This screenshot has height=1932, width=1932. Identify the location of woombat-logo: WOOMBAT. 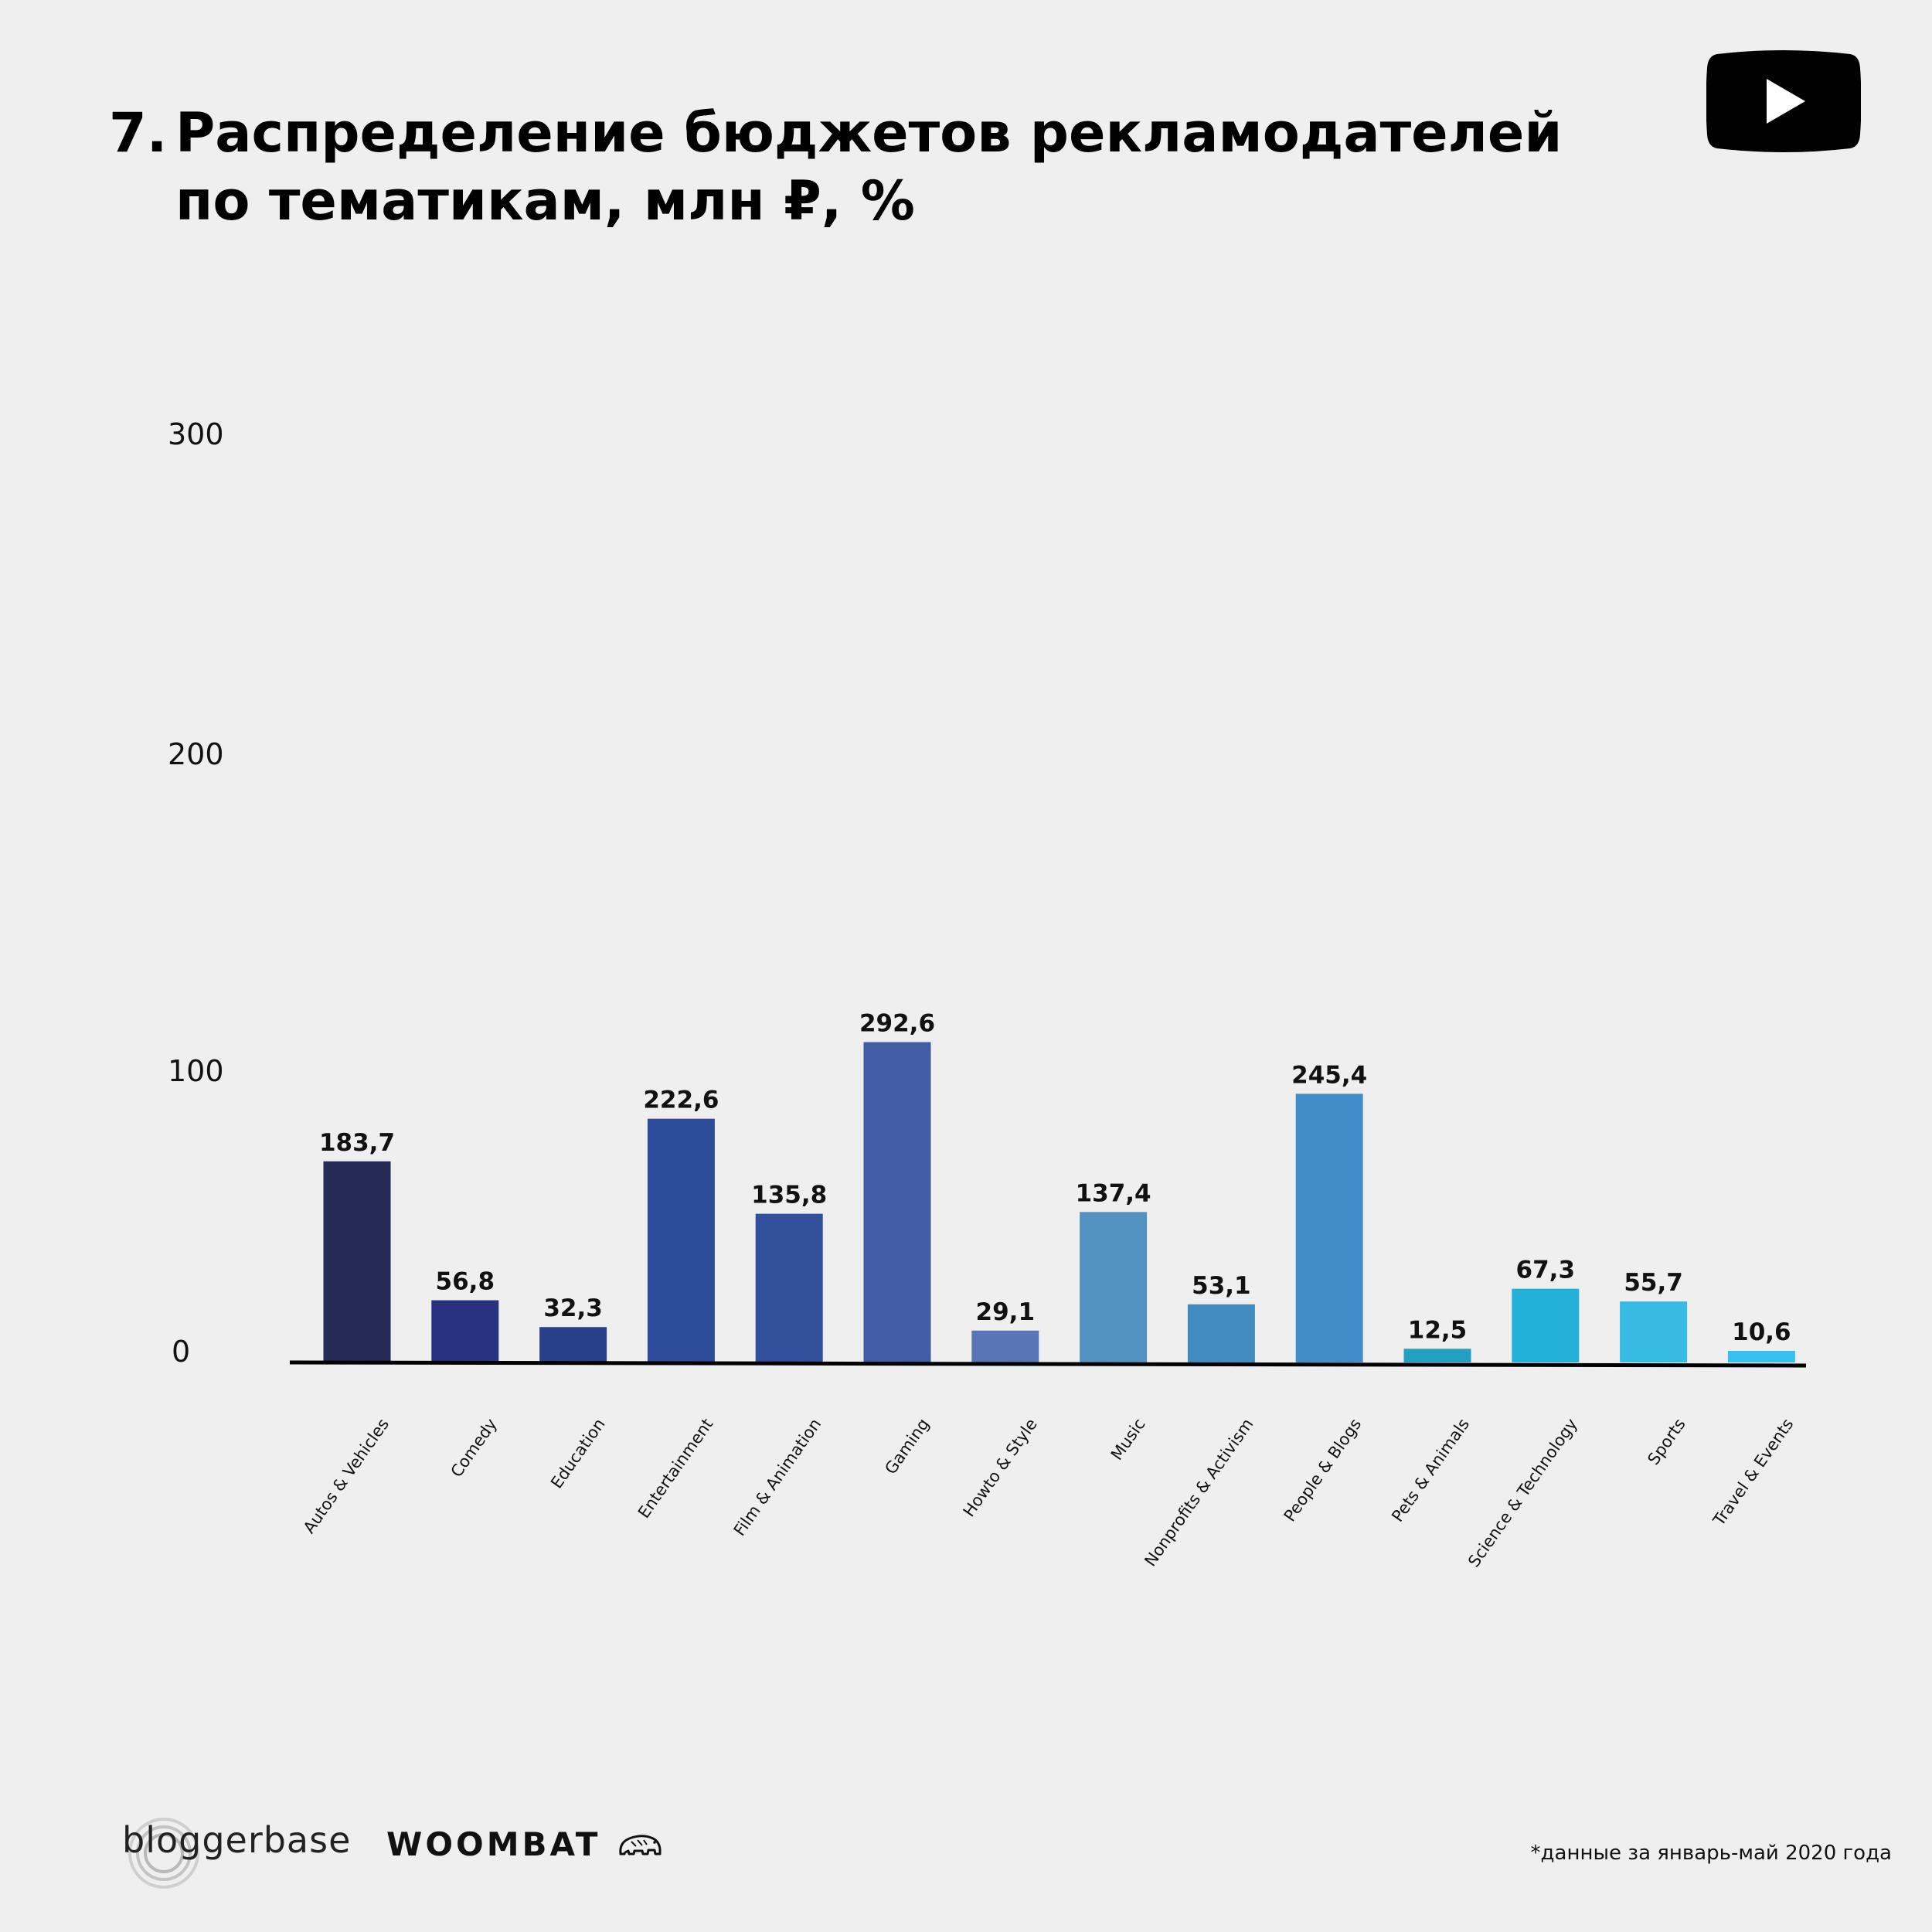
(524, 1849).